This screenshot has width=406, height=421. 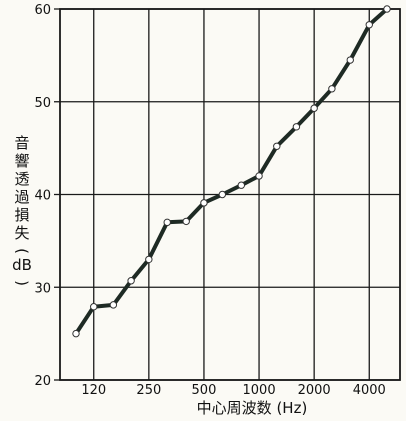 I want to click on x-tick-label: 2000, so click(x=314, y=390).